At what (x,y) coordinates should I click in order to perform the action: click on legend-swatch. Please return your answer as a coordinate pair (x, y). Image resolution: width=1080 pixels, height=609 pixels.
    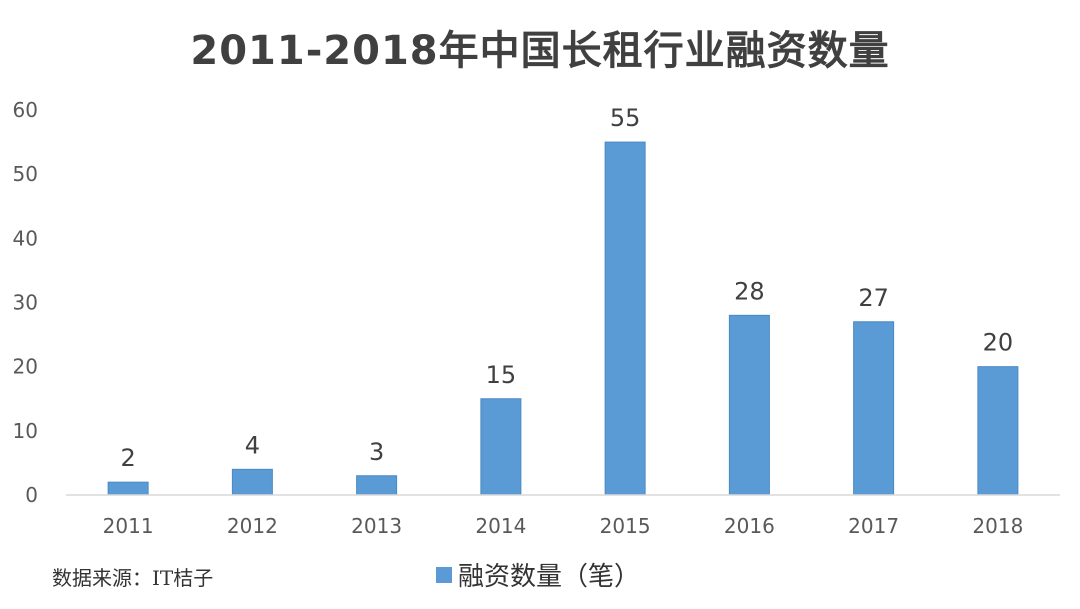
    Looking at the image, I should click on (444, 574).